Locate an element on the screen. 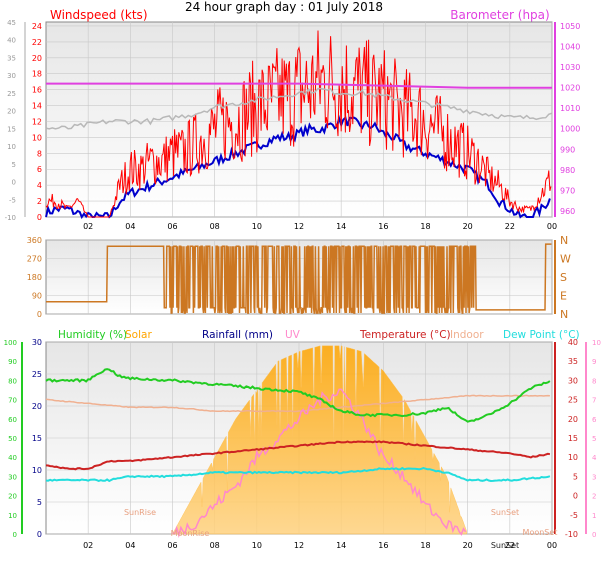 The image size is (608, 561). wind-left-tick-label: 20 is located at coordinates (37, 58).